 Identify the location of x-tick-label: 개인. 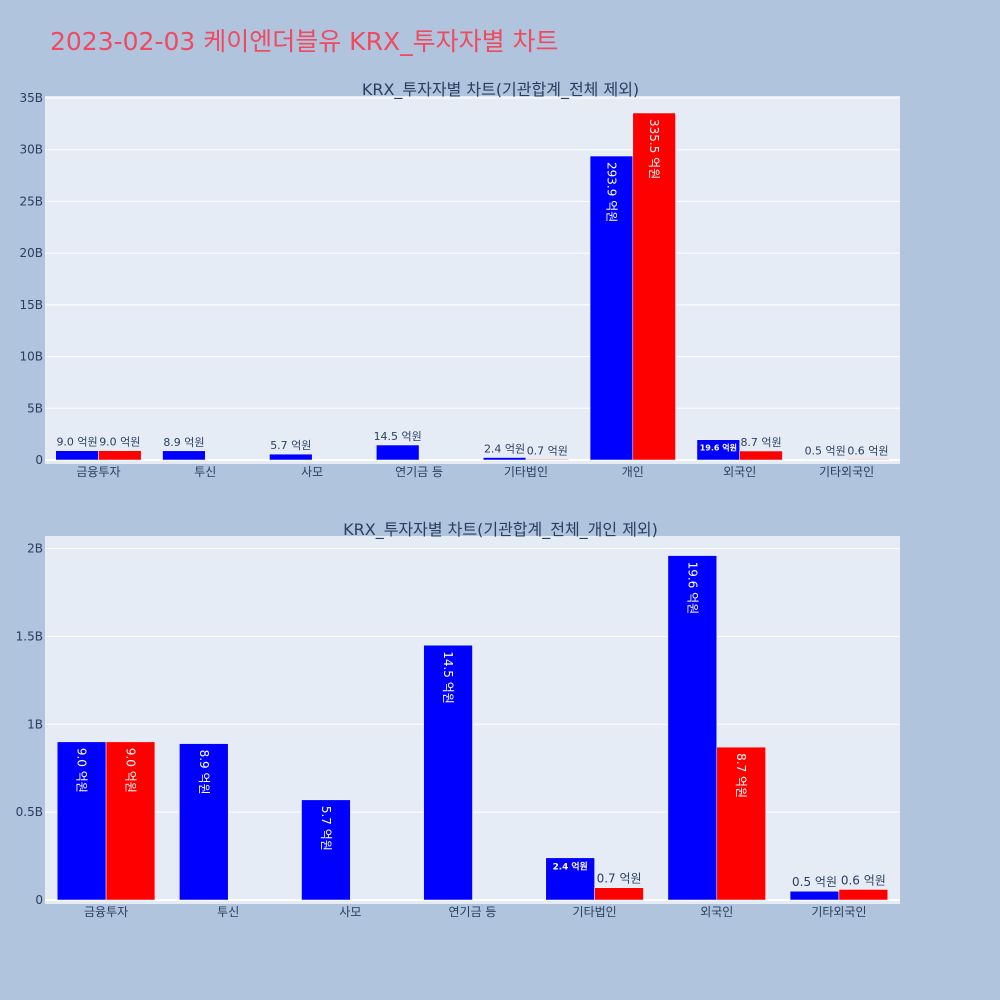
(633, 472).